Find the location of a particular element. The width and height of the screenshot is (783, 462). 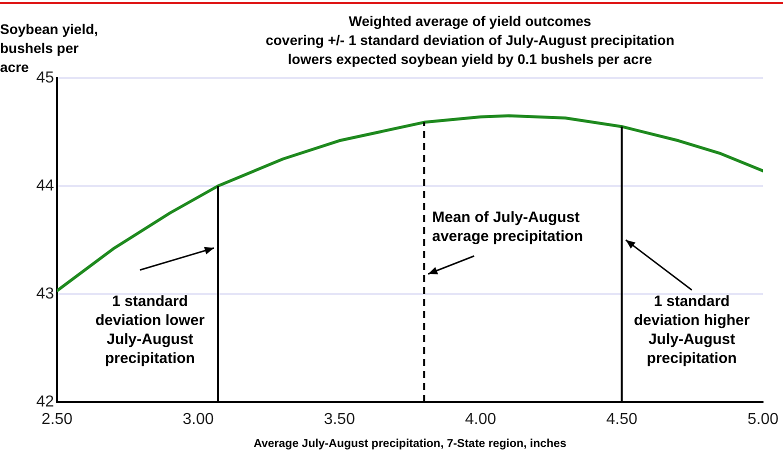

x-tick-label: 3.50 is located at coordinates (340, 419).